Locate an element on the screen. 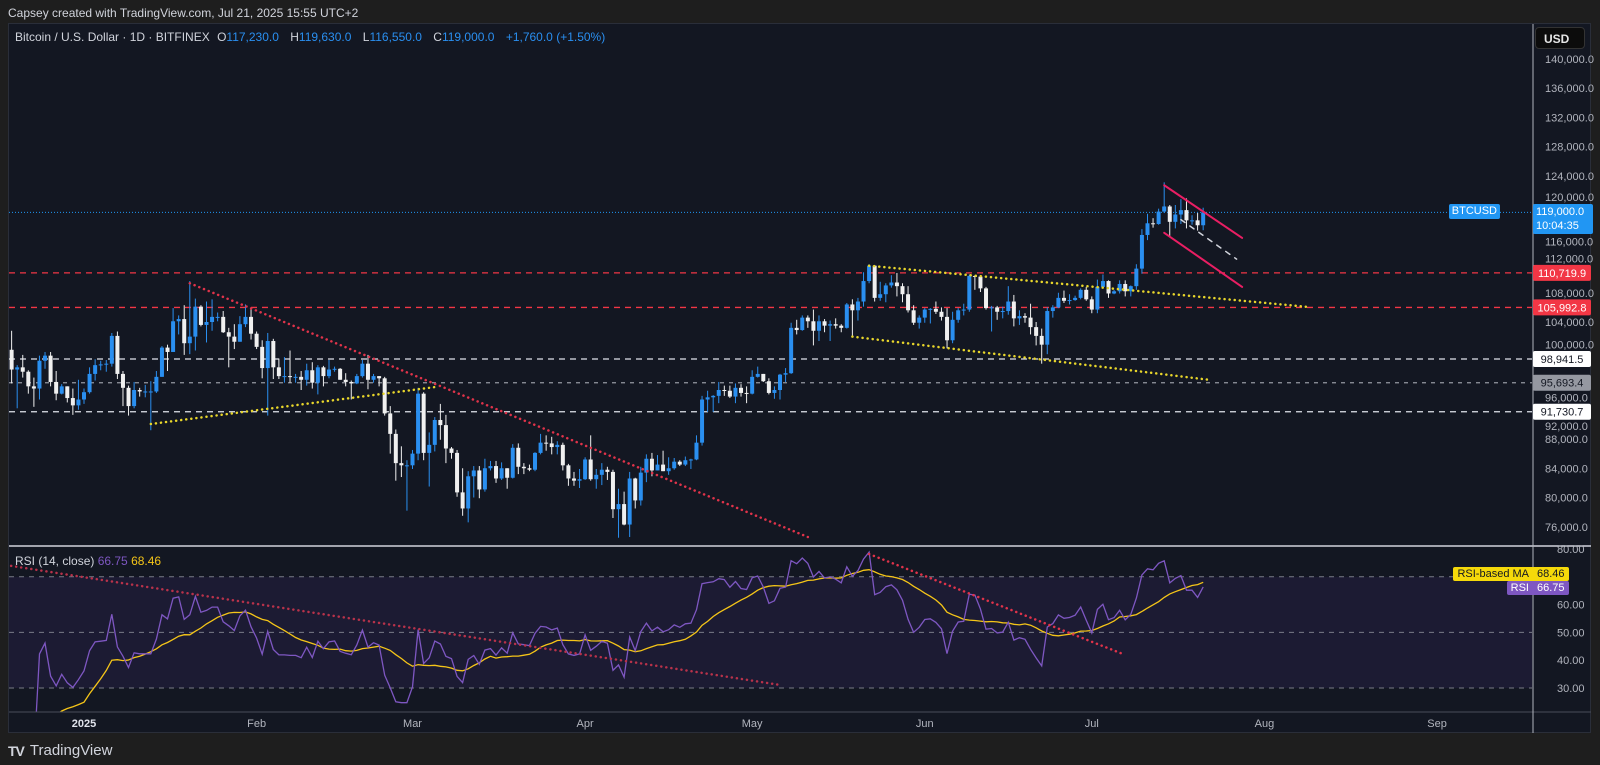 This screenshot has height=765, width=1600. trendline-rsi-long-downtrend is located at coordinates (394, 625).